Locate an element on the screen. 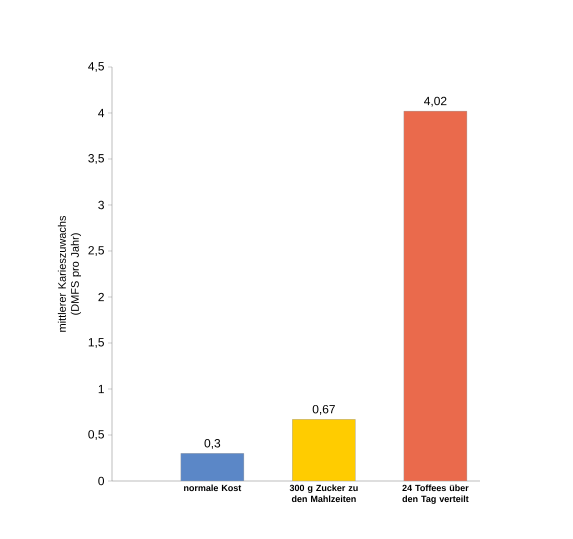 The height and width of the screenshot is (539, 573). data-label: 0,3 is located at coordinates (212, 444).